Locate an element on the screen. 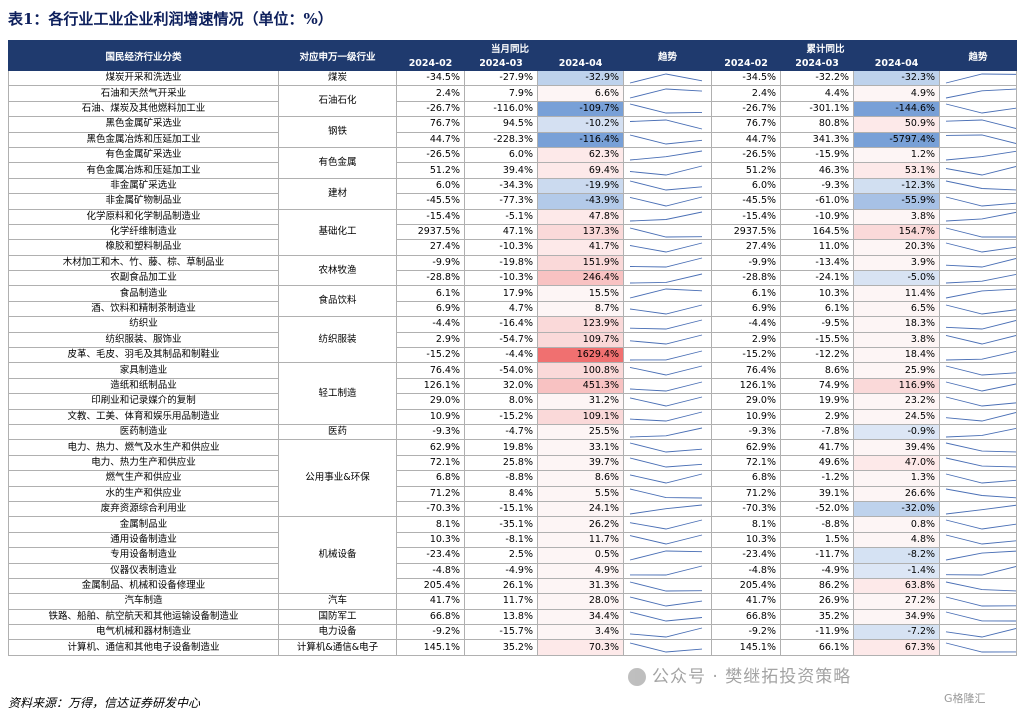 This screenshot has width=1022, height=716. sector-cell: 基础化工 is located at coordinates (337, 232).